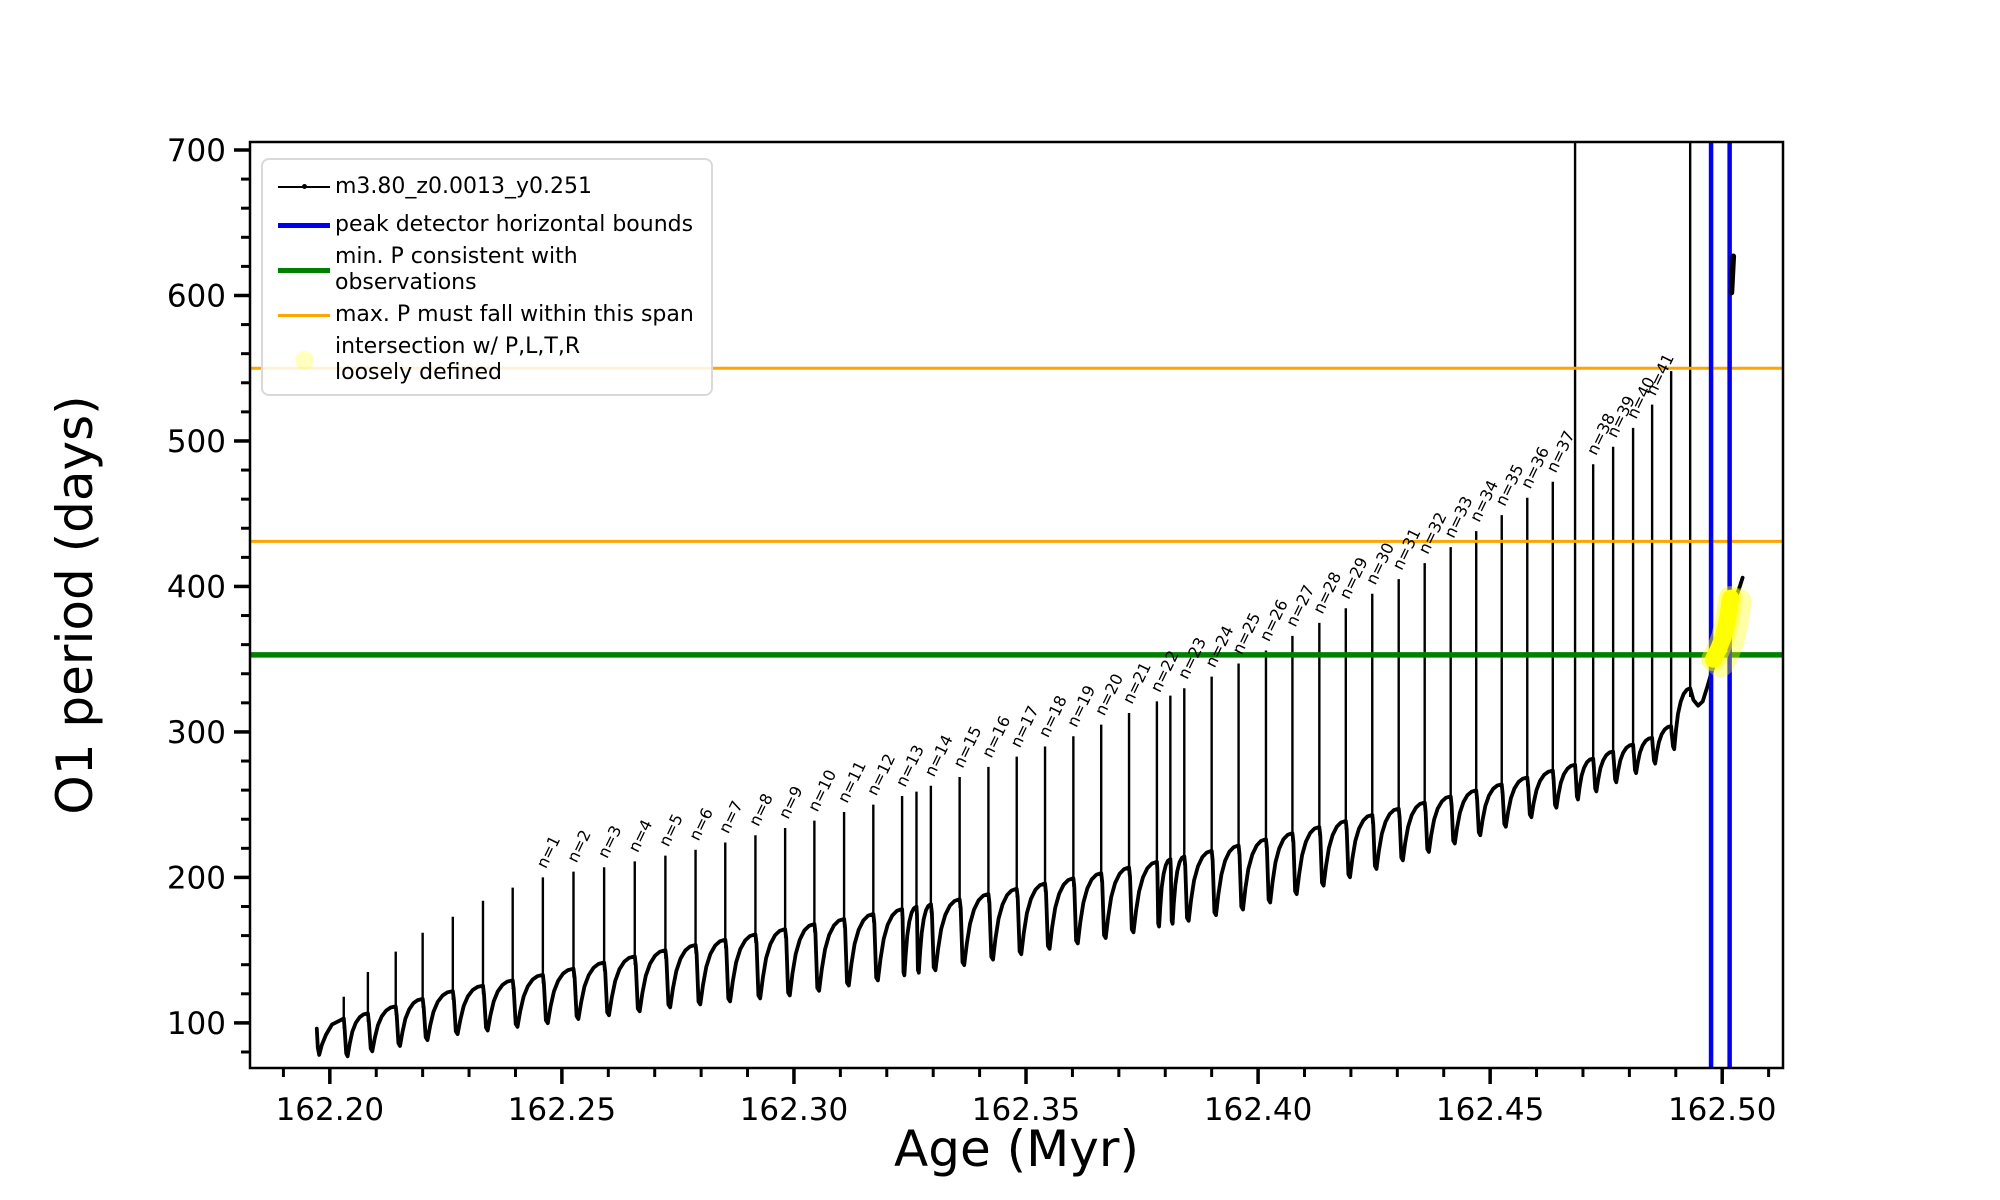 The height and width of the screenshot is (1200, 2000). What do you see at coordinates (196, 442) in the screenshot?
I see `y-tick-label: 500` at bounding box center [196, 442].